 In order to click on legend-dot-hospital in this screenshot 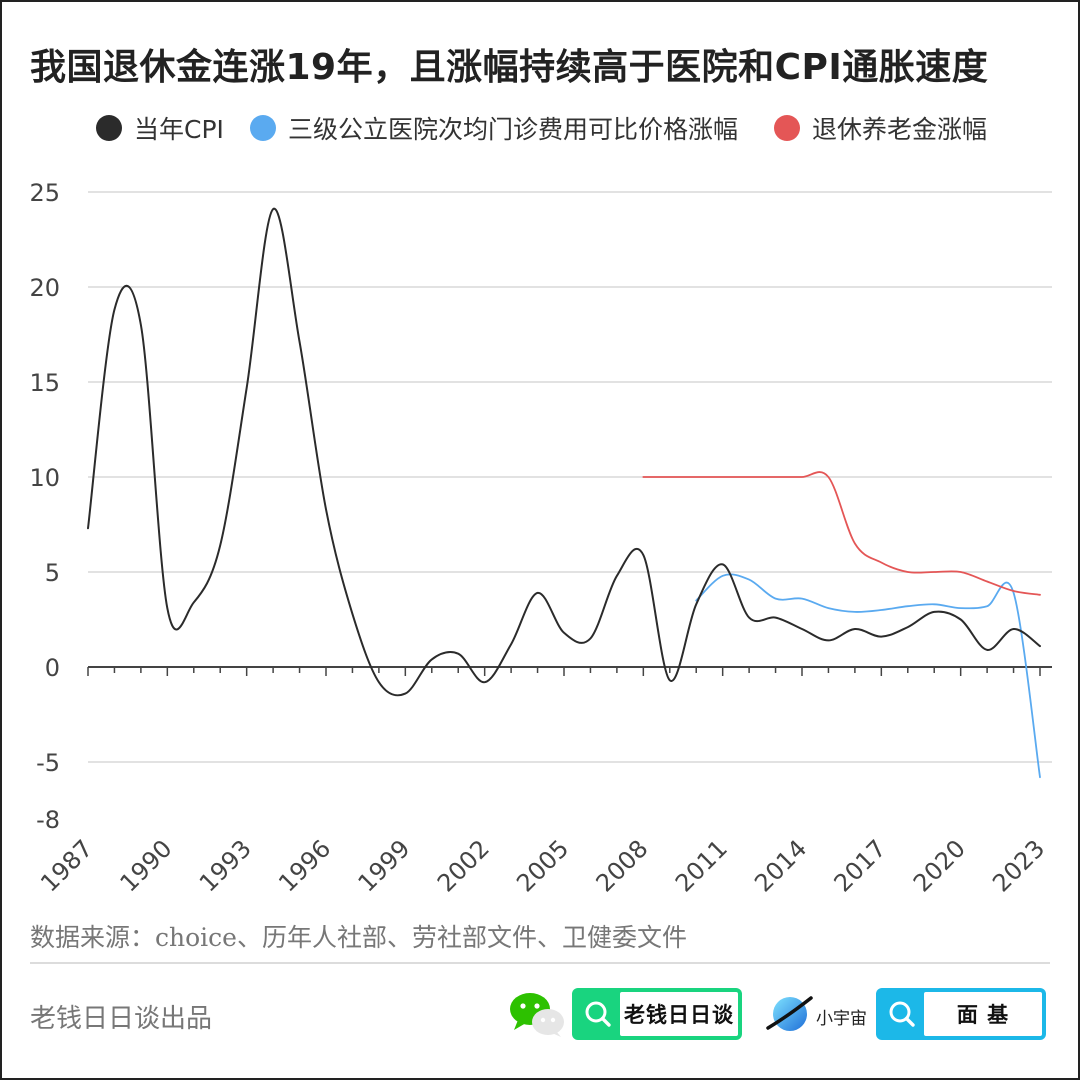, I will do `click(263, 128)`.